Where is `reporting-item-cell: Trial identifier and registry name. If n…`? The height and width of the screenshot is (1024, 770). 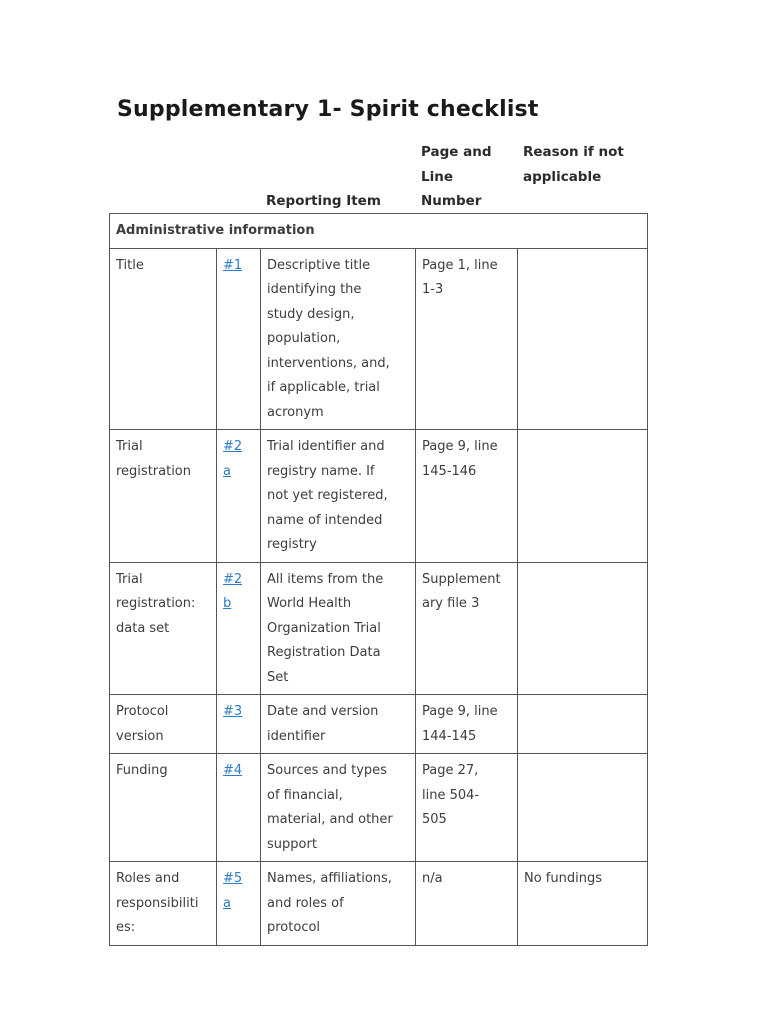 reporting-item-cell: Trial identifier and registry name. If n… is located at coordinates (338, 496).